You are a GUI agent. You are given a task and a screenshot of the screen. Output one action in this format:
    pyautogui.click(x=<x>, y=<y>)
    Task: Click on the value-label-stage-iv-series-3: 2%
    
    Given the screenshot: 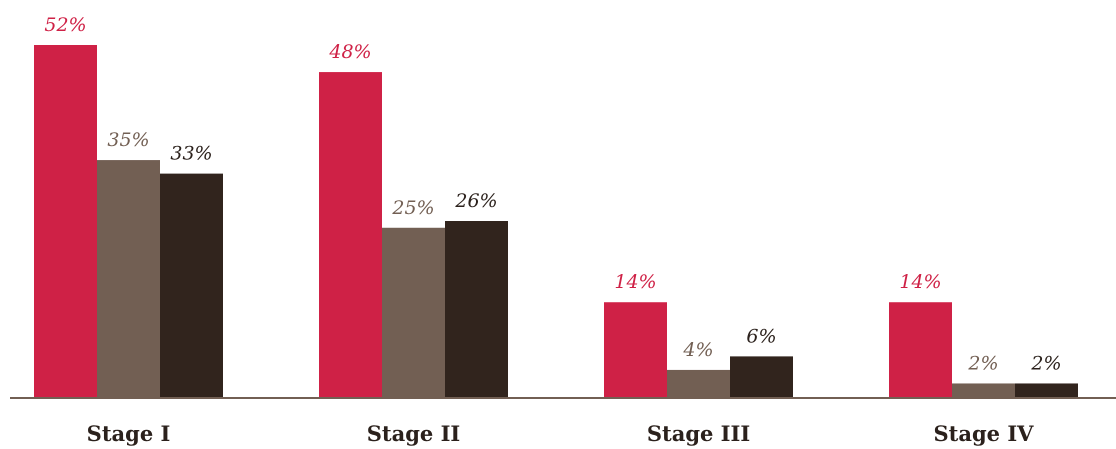 What is the action you would take?
    pyautogui.click(x=1045, y=363)
    